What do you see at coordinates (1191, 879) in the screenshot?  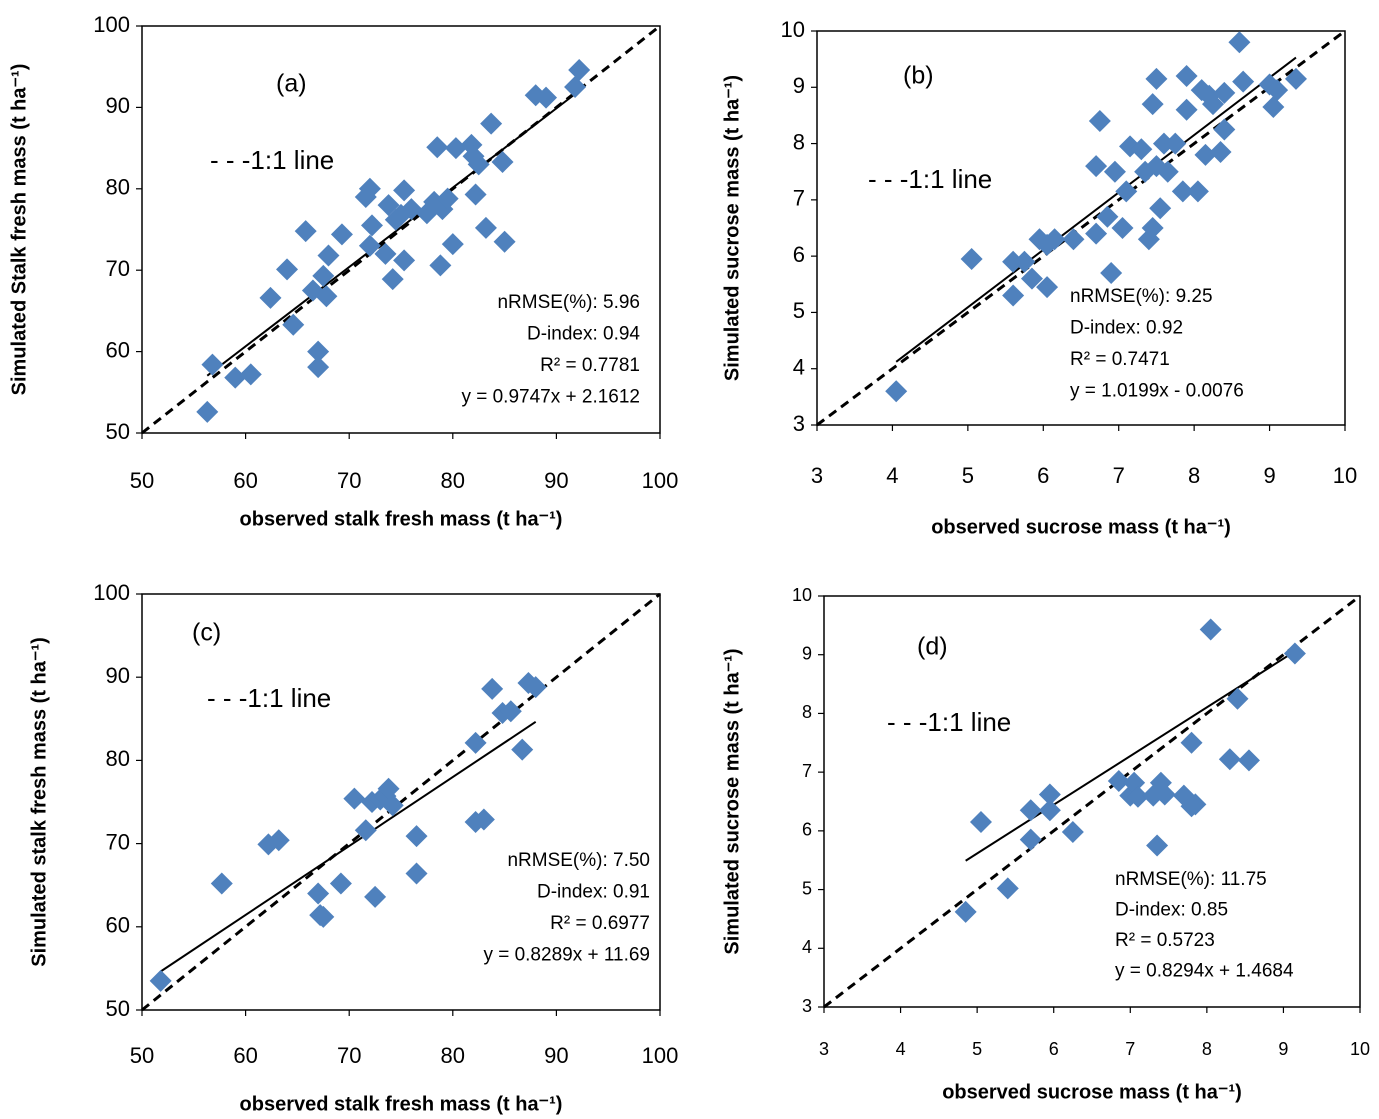 I see `stat-label: nRMSE(%): 11.75` at bounding box center [1191, 879].